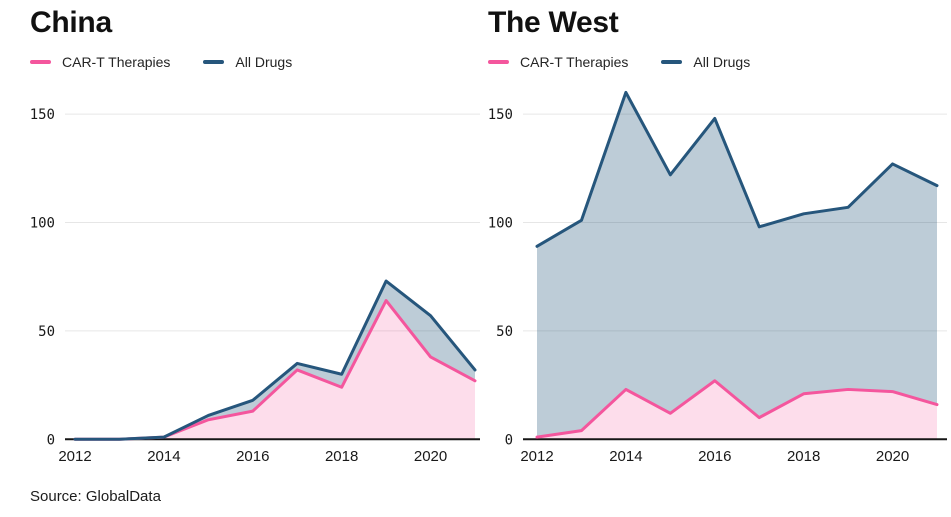 This screenshot has height=517, width=951. What do you see at coordinates (71, 22) in the screenshot?
I see `chart-title: China` at bounding box center [71, 22].